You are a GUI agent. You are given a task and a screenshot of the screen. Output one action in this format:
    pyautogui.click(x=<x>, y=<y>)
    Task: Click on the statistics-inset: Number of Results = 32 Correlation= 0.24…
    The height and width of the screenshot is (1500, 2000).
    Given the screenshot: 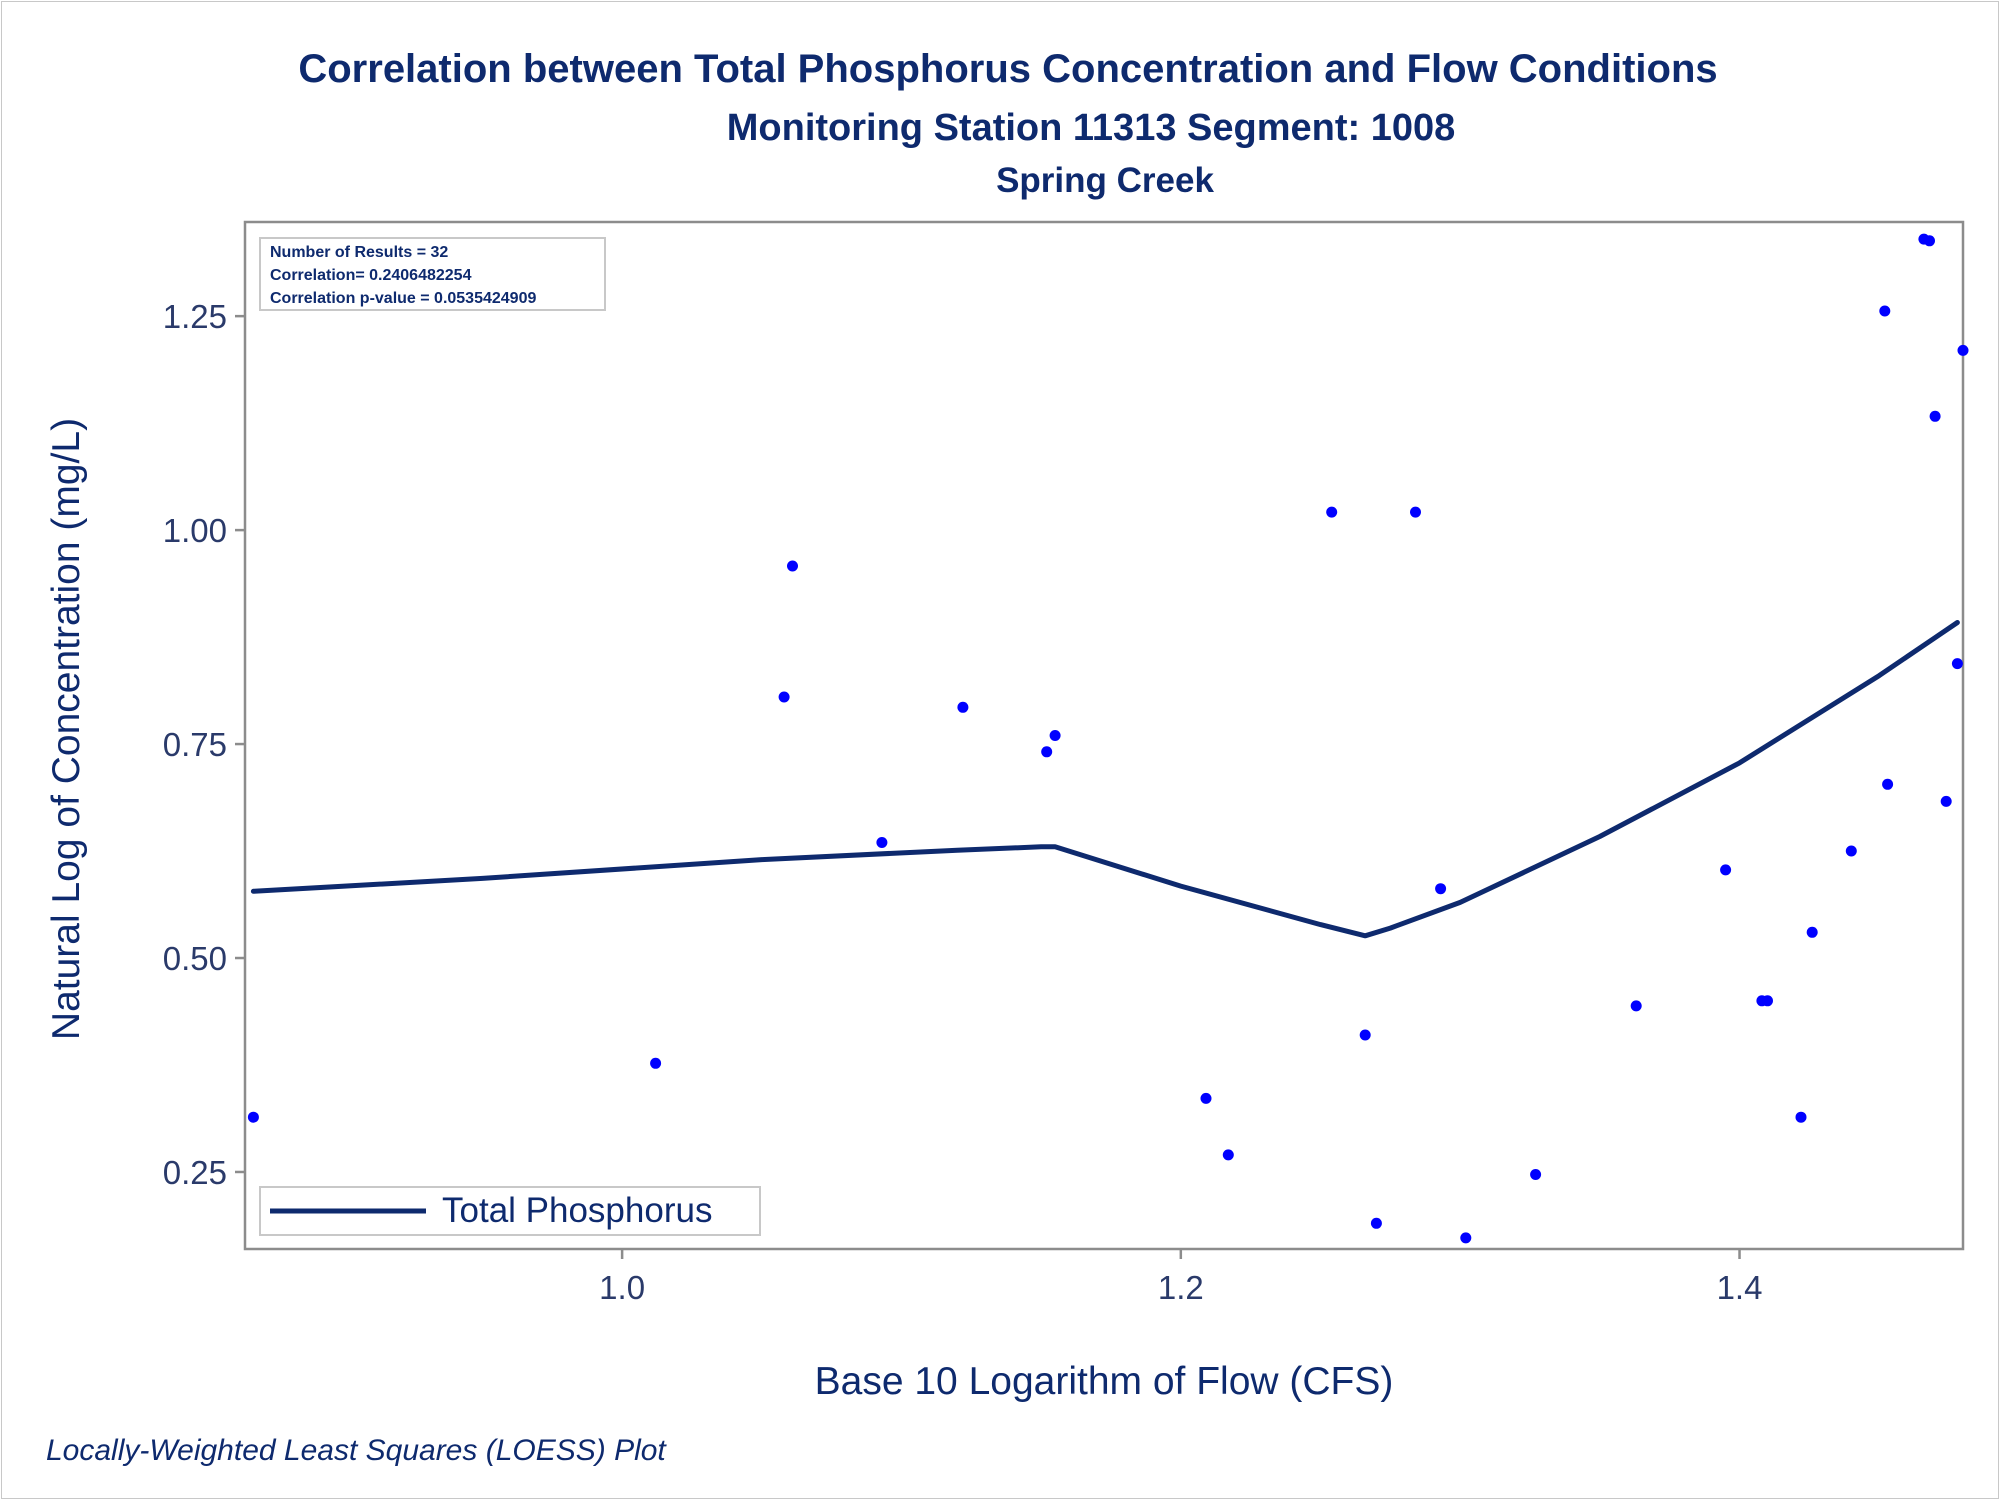 What is the action you would take?
    pyautogui.click(x=432, y=274)
    